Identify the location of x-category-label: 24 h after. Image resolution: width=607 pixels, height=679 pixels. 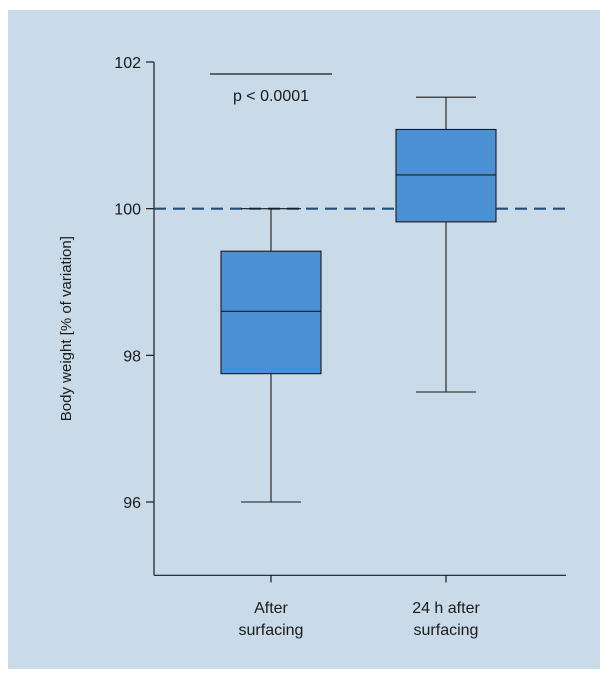
(446, 608).